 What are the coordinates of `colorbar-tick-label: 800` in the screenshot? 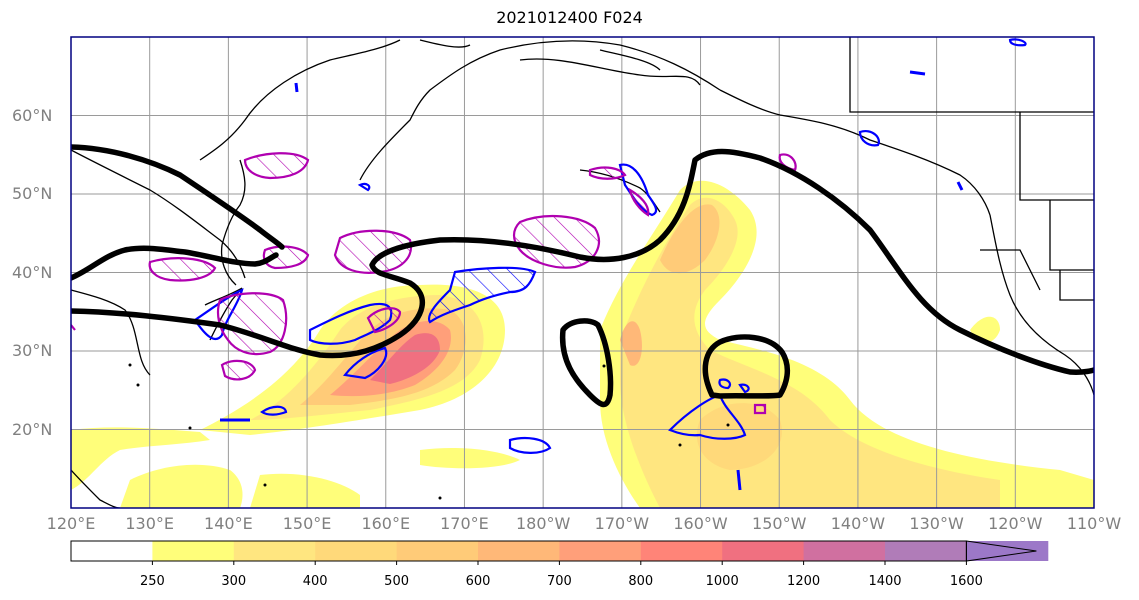 It's located at (641, 581).